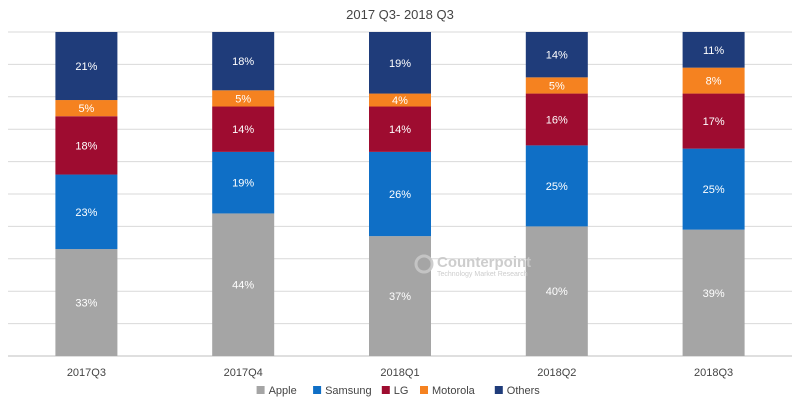  I want to click on chart-title: 2017 Q3- 2018 Q3, so click(400, 14).